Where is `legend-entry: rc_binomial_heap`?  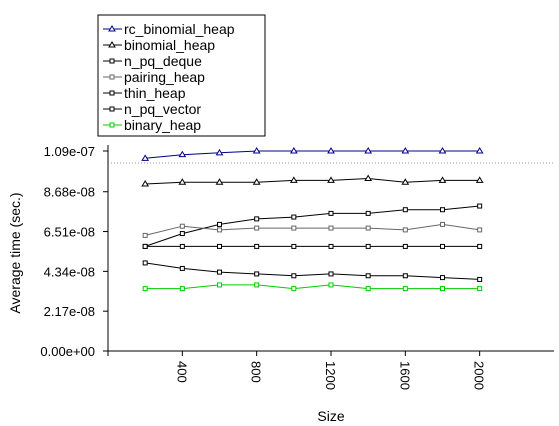
legend-entry: rc_binomial_heap is located at coordinates (169, 29).